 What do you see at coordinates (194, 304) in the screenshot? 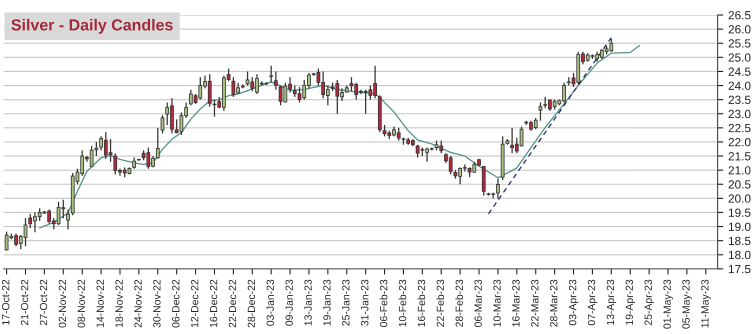
I see `x-tick-label: 12-Dec-22` at bounding box center [194, 304].